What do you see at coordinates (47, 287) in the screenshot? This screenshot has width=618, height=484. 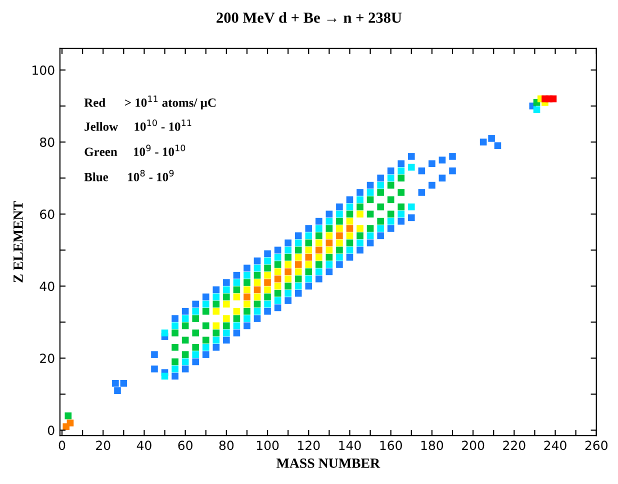 I see `y-tick-label: 40` at bounding box center [47, 287].